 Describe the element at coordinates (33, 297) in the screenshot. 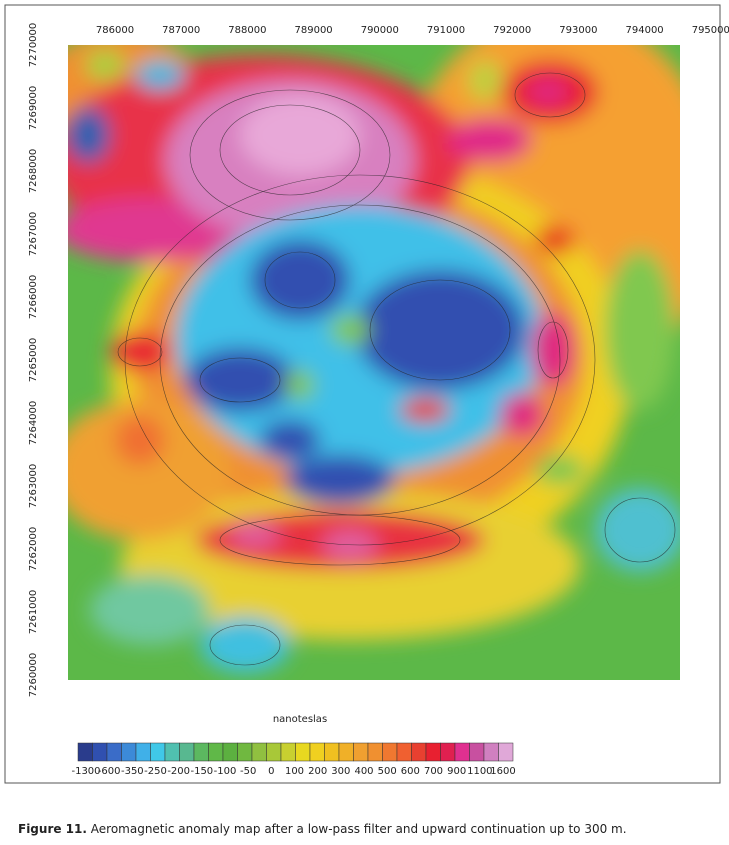

I see `y-tick-label: 7266000` at that location.